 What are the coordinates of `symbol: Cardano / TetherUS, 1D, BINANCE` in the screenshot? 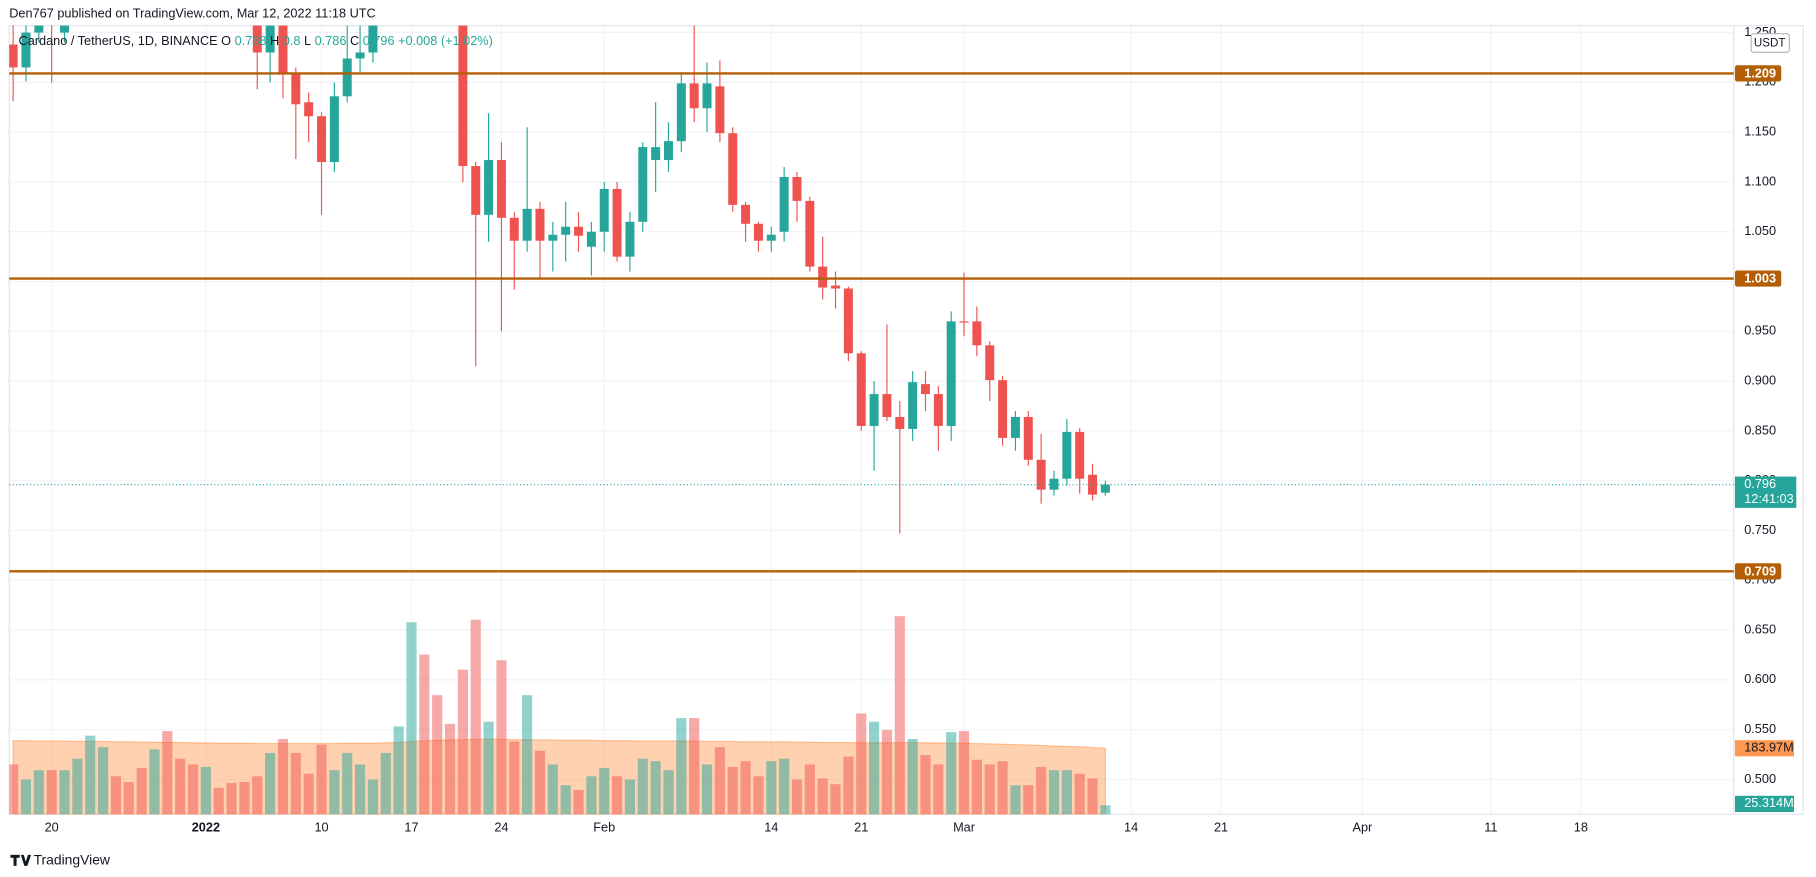 It's located at (118, 40).